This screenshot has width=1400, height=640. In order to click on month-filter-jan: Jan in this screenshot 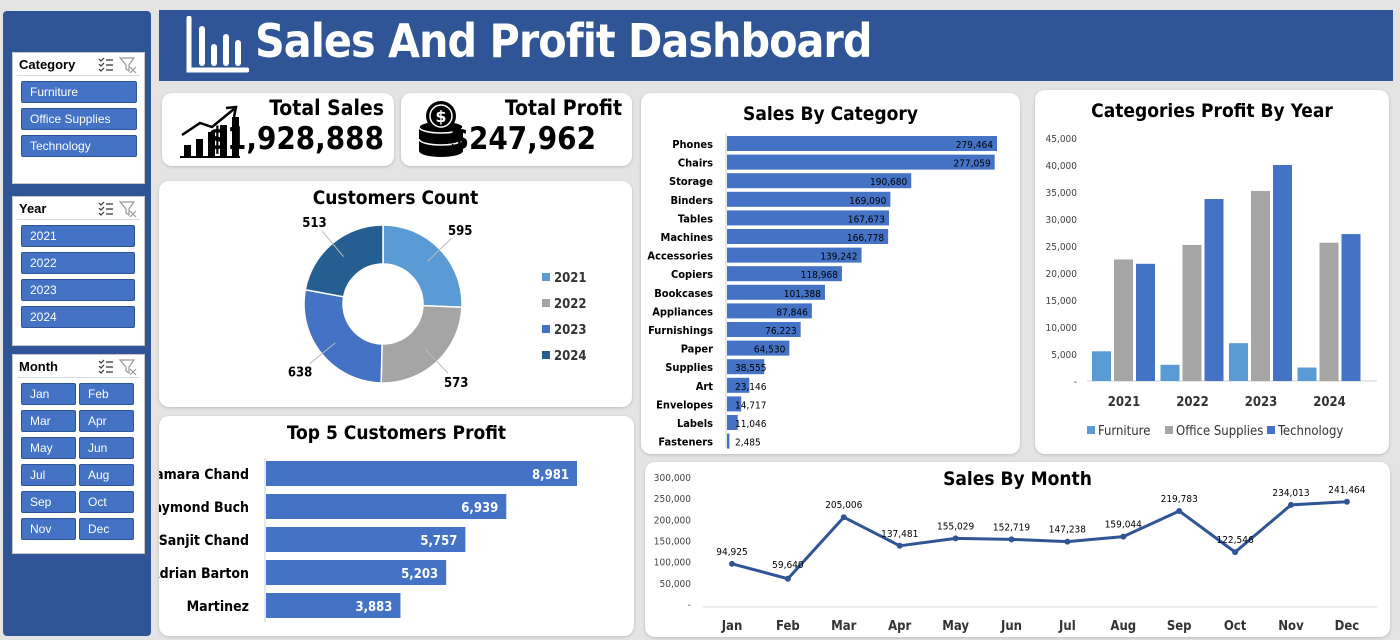, I will do `click(48, 394)`.